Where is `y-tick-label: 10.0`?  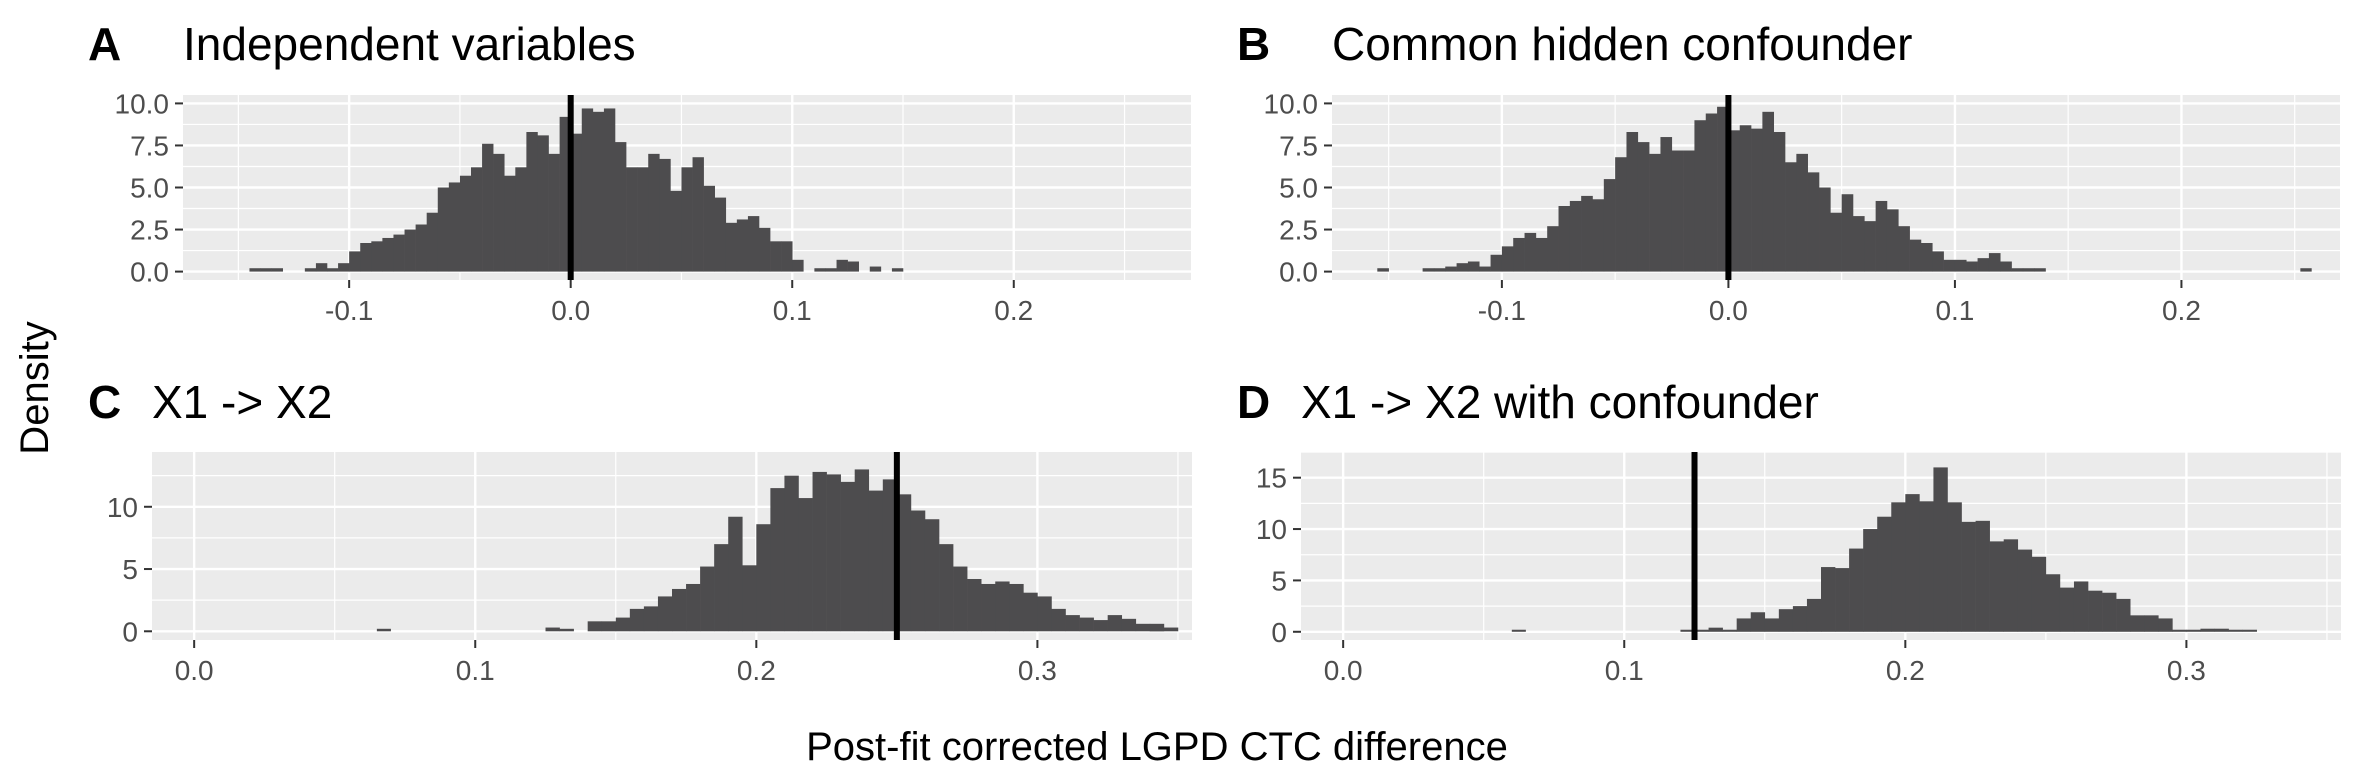
y-tick-label: 10.0 is located at coordinates (142, 103).